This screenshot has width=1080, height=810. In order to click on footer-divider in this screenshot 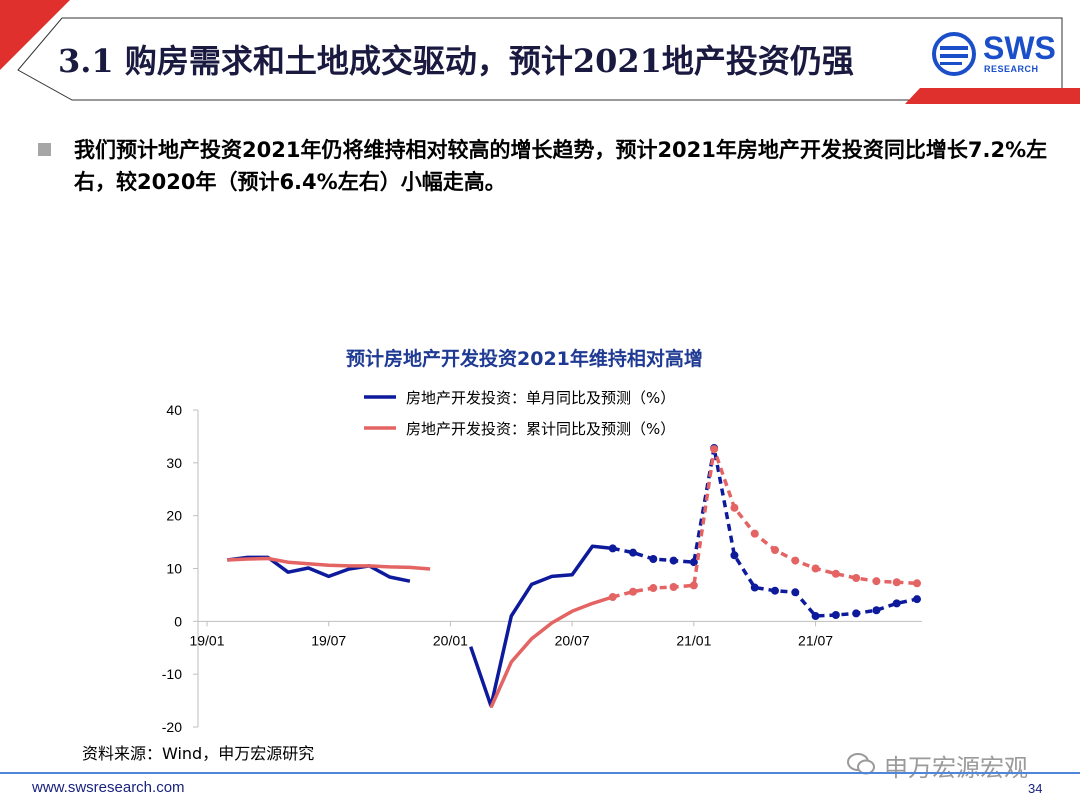, I will do `click(540, 773)`.